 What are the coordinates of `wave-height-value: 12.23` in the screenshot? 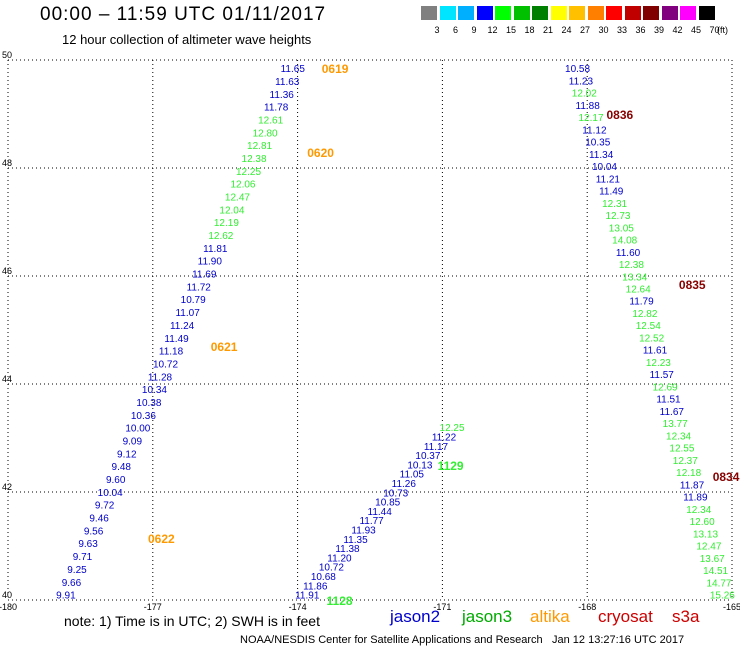 It's located at (658, 363).